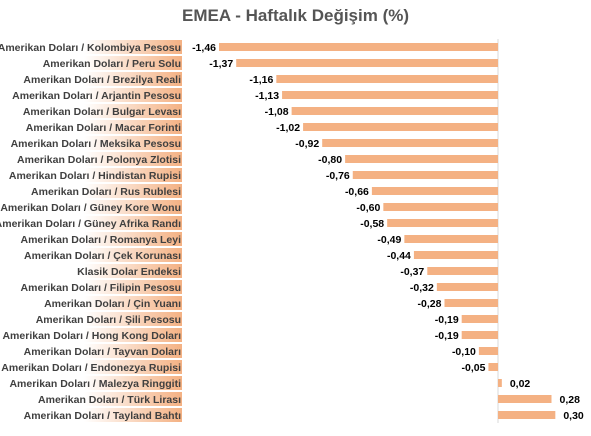 Image resolution: width=591 pixels, height=436 pixels. I want to click on value-label: -0,49, so click(389, 240).